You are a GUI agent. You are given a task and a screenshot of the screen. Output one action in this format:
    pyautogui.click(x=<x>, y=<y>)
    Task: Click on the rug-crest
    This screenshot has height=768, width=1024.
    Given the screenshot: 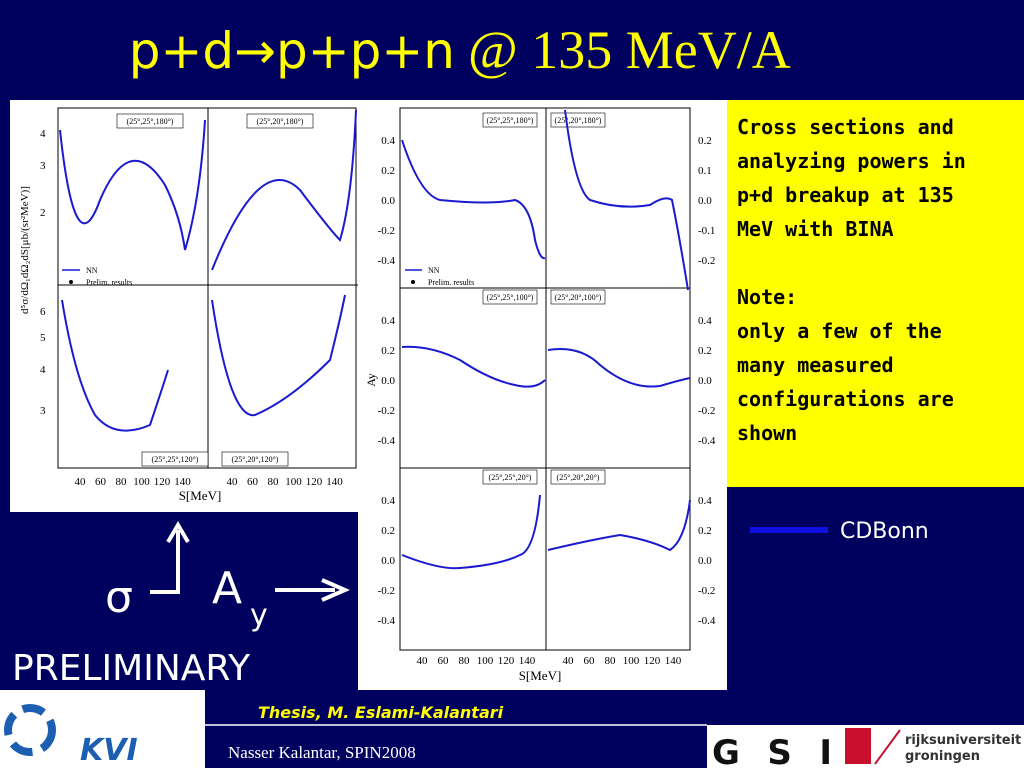 What is the action you would take?
    pyautogui.click(x=858, y=746)
    